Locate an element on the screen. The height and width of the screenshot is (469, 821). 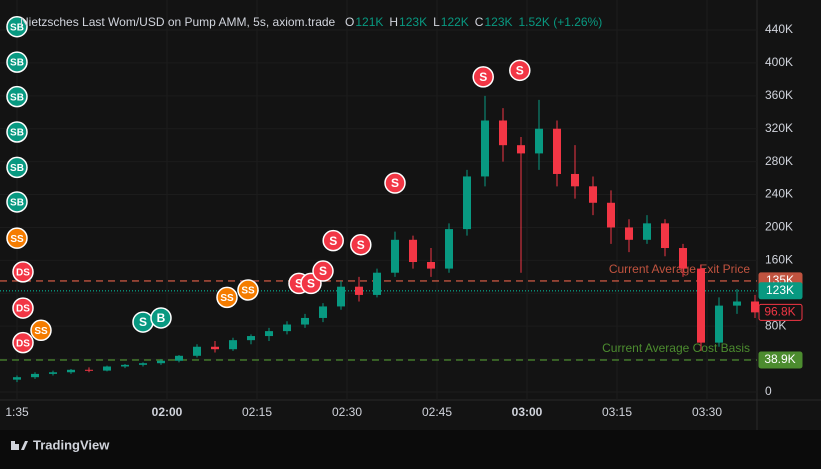
ohlc-value: 121K is located at coordinates (369, 22).